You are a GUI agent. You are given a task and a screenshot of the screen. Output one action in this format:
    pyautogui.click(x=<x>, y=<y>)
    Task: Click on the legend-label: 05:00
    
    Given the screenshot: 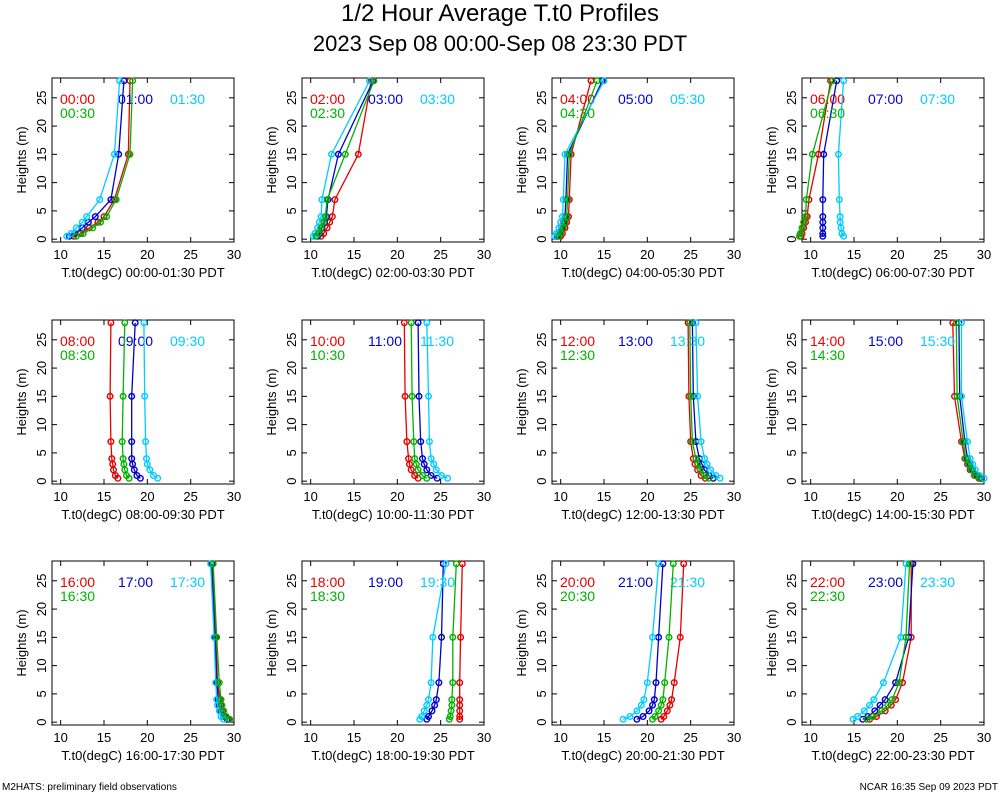 What is the action you would take?
    pyautogui.click(x=635, y=99)
    